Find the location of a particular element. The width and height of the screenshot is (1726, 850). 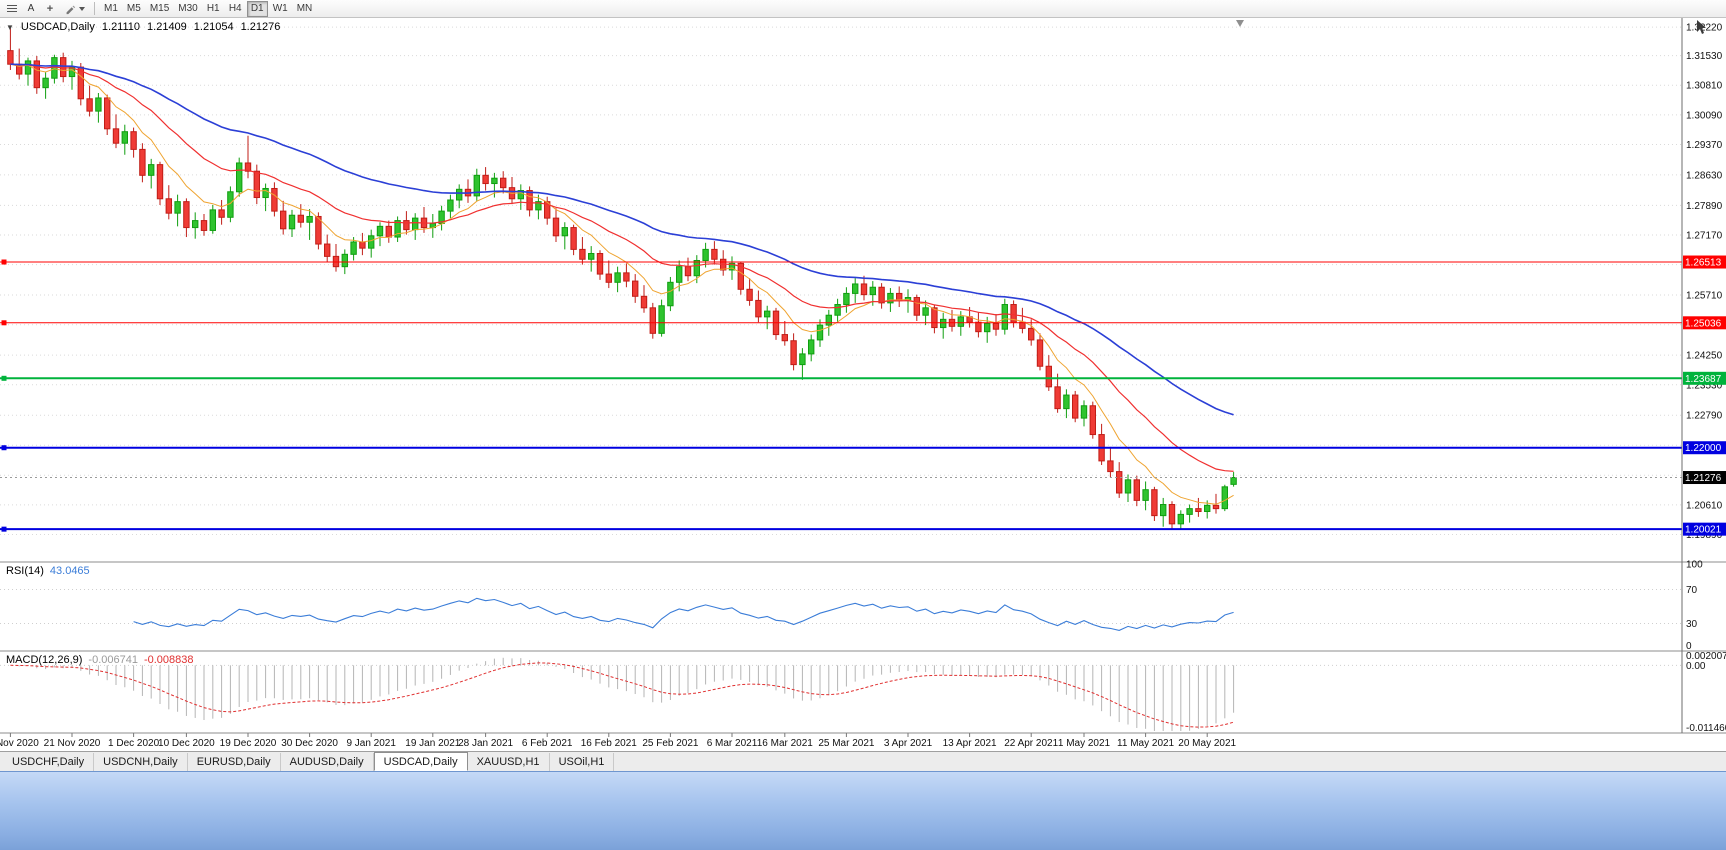

charts-menu-icon is located at coordinates (12, 9).